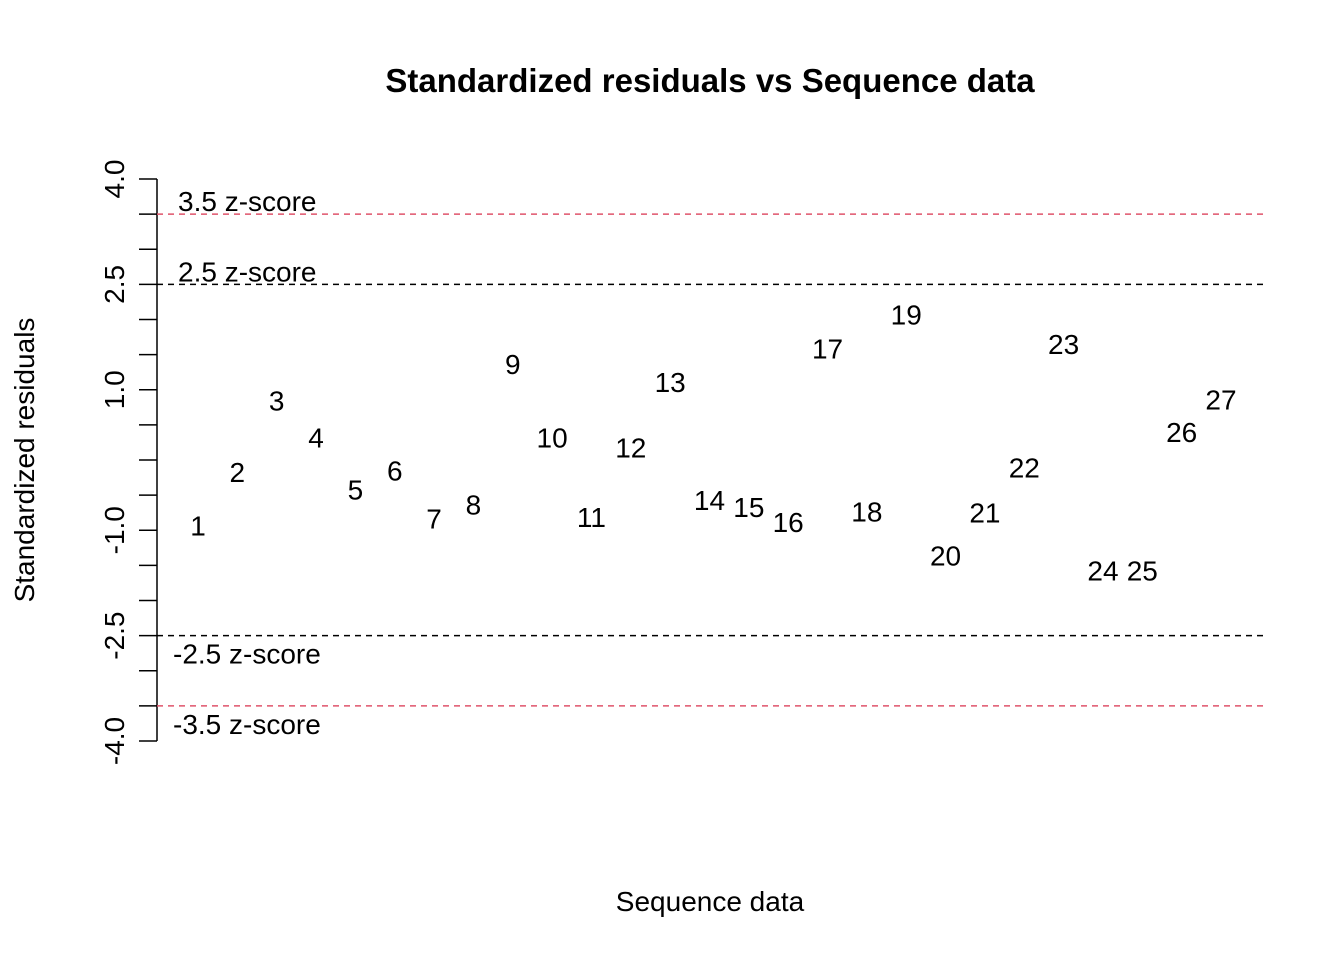  What do you see at coordinates (709, 500) in the screenshot?
I see `point-label: 14` at bounding box center [709, 500].